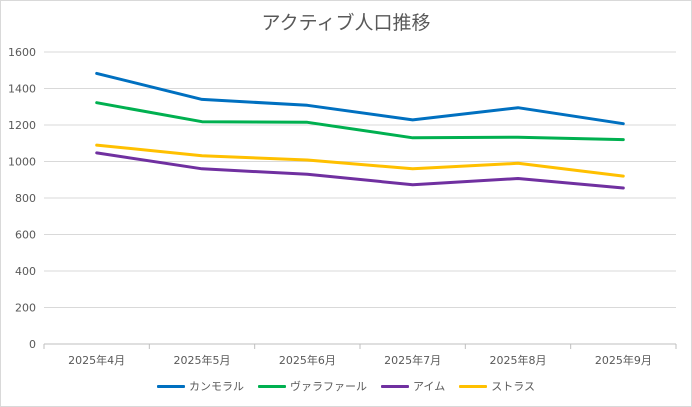 The height and width of the screenshot is (407, 692). What do you see at coordinates (328, 386) in the screenshot?
I see `legend-label-valafar: ヴァラファール` at bounding box center [328, 386].